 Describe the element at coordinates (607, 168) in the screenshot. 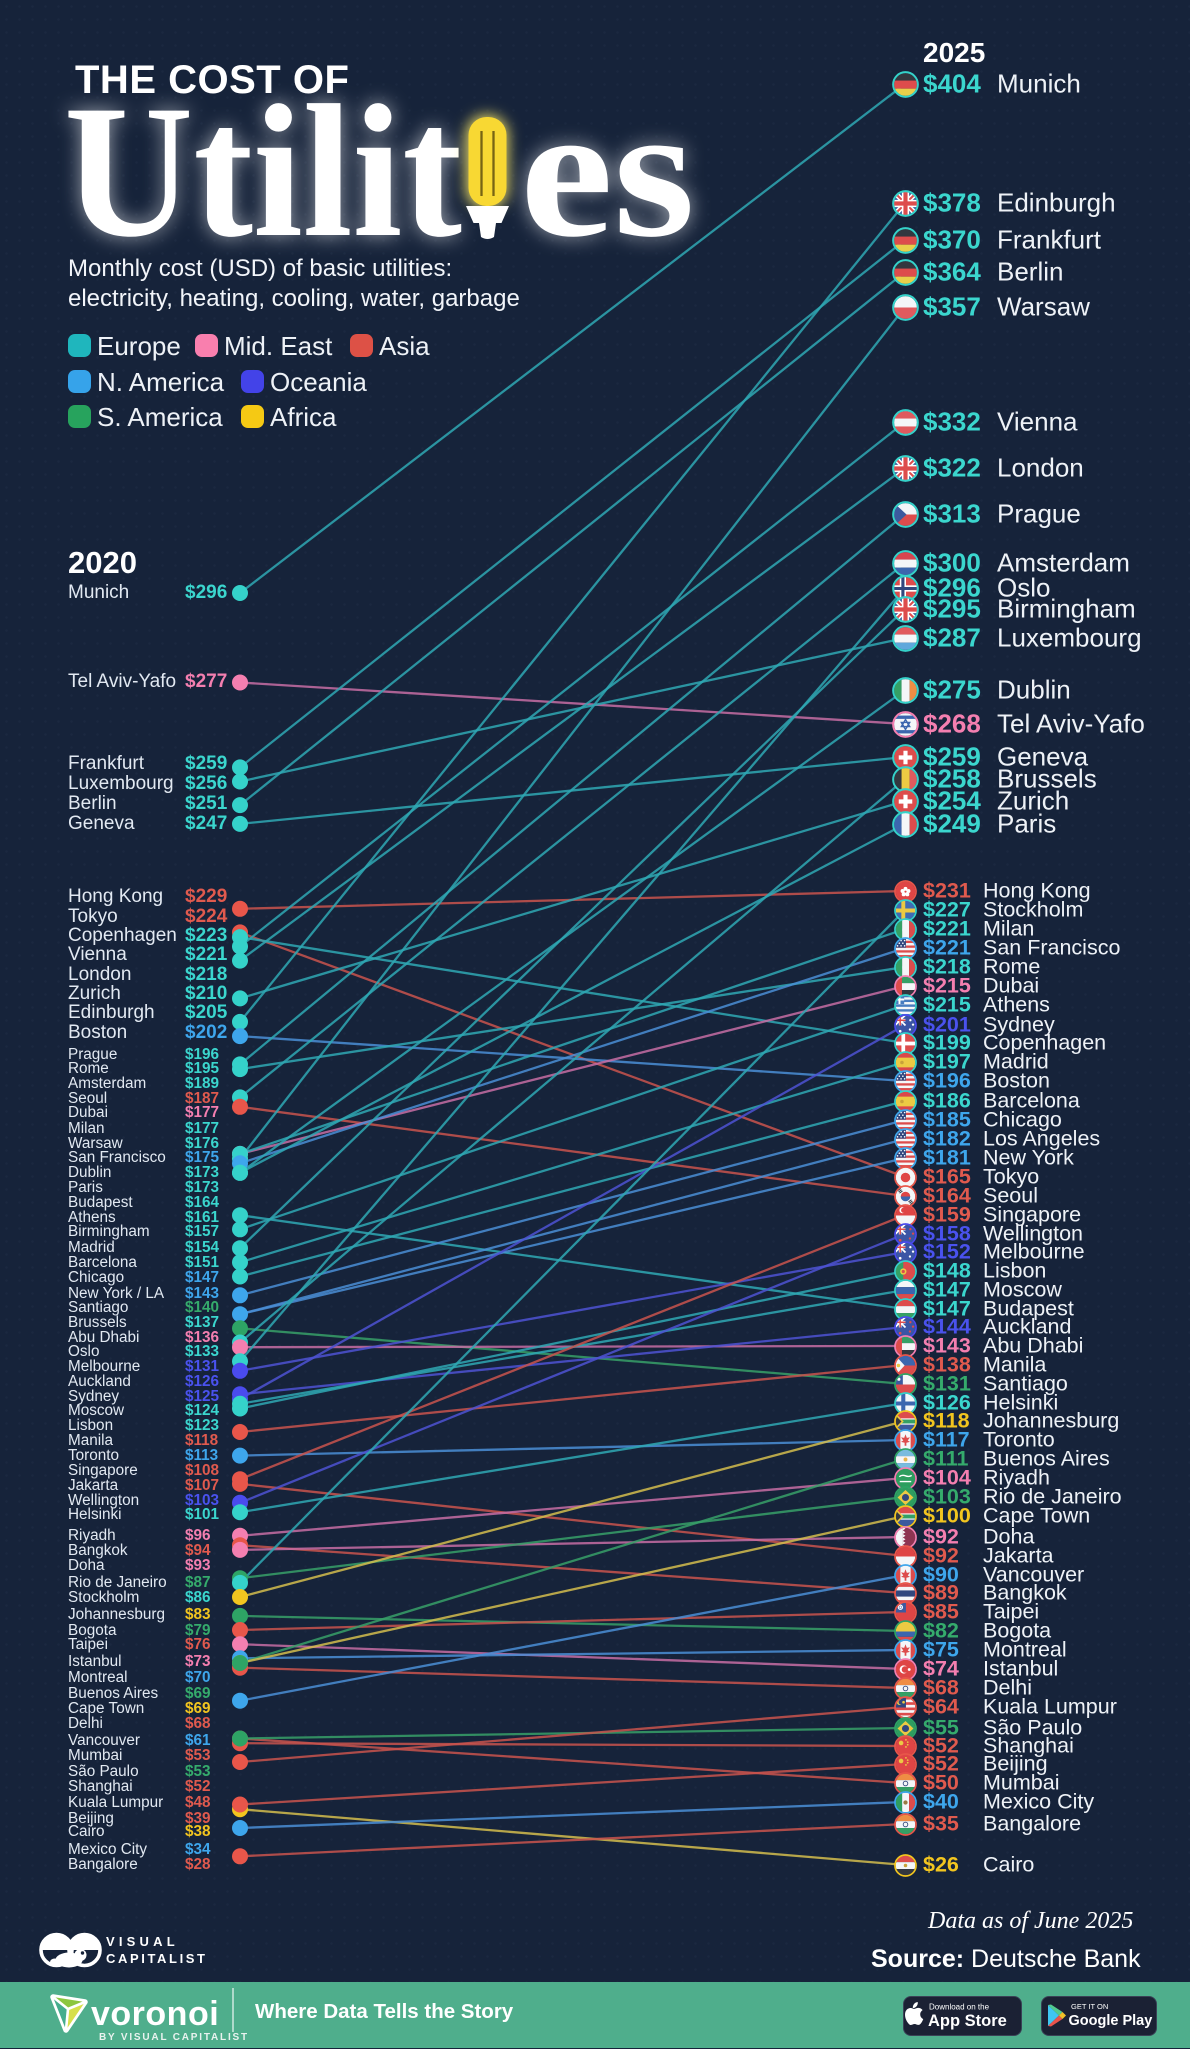

I see `svg-text: es` at that location.